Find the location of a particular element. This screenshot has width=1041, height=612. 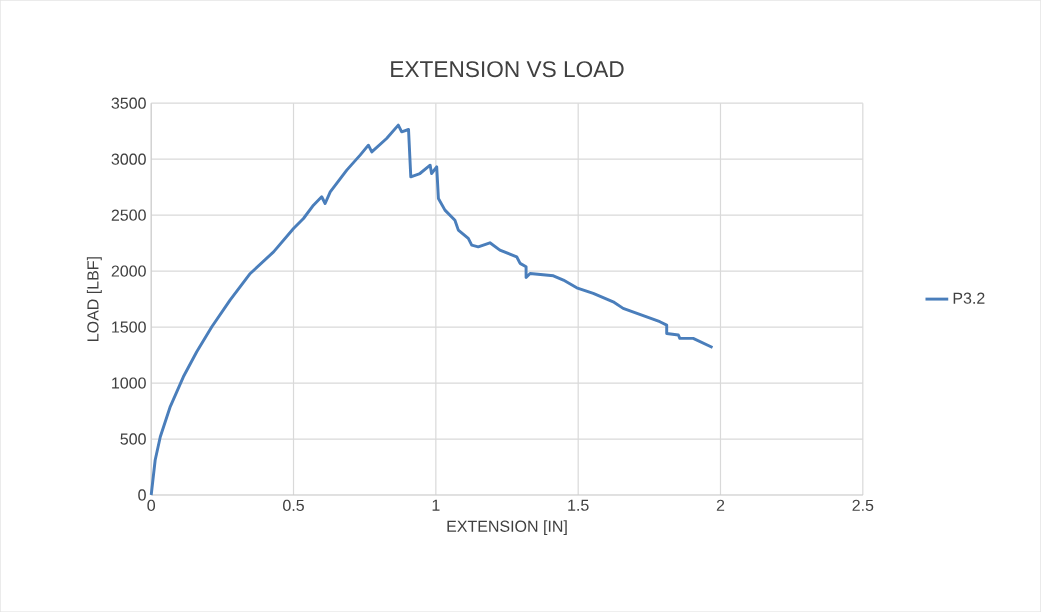

y-tick-label: 0 is located at coordinates (142, 495).